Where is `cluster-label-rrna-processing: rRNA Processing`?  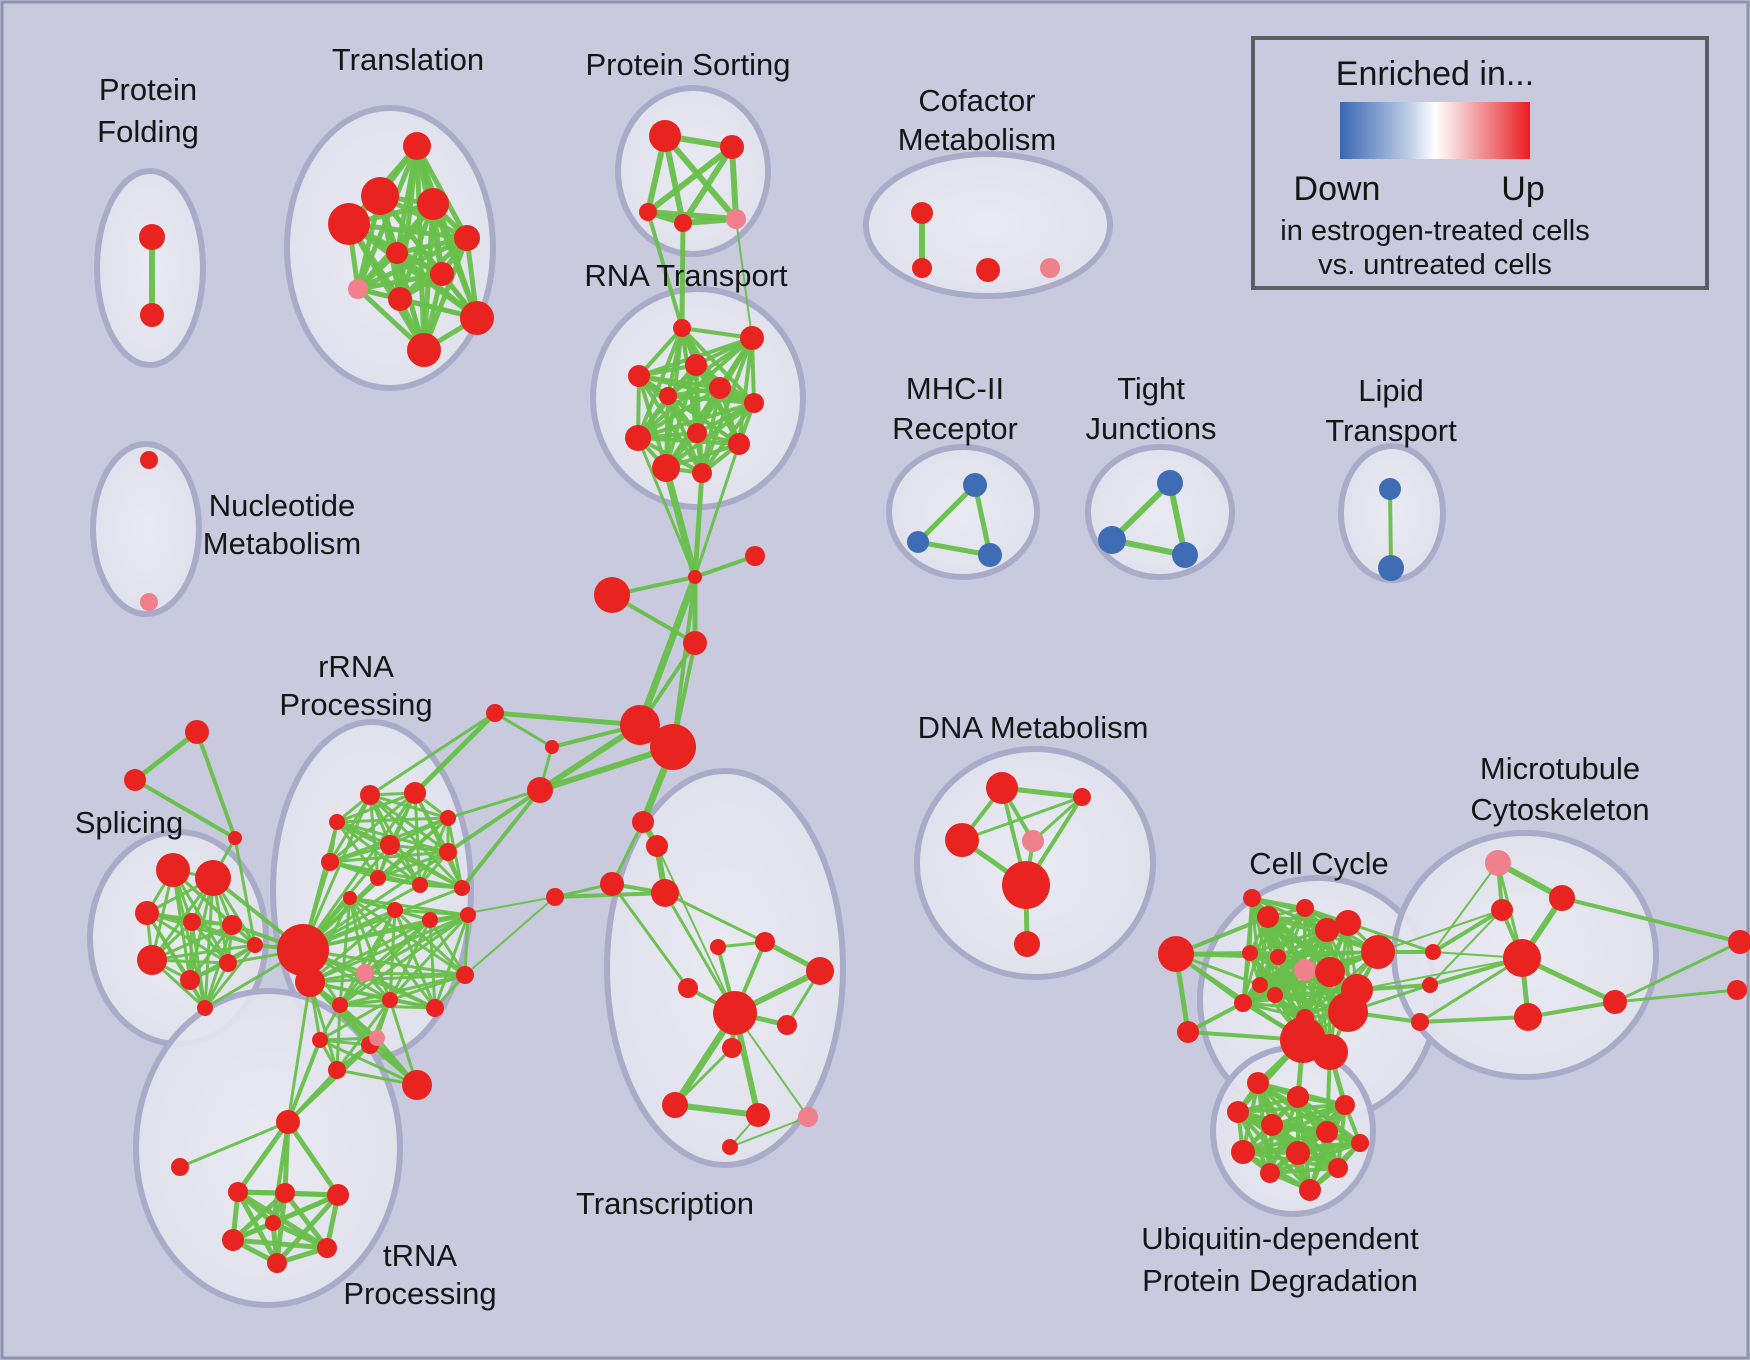 cluster-label-rrna-processing: rRNA Processing is located at coordinates (355, 685).